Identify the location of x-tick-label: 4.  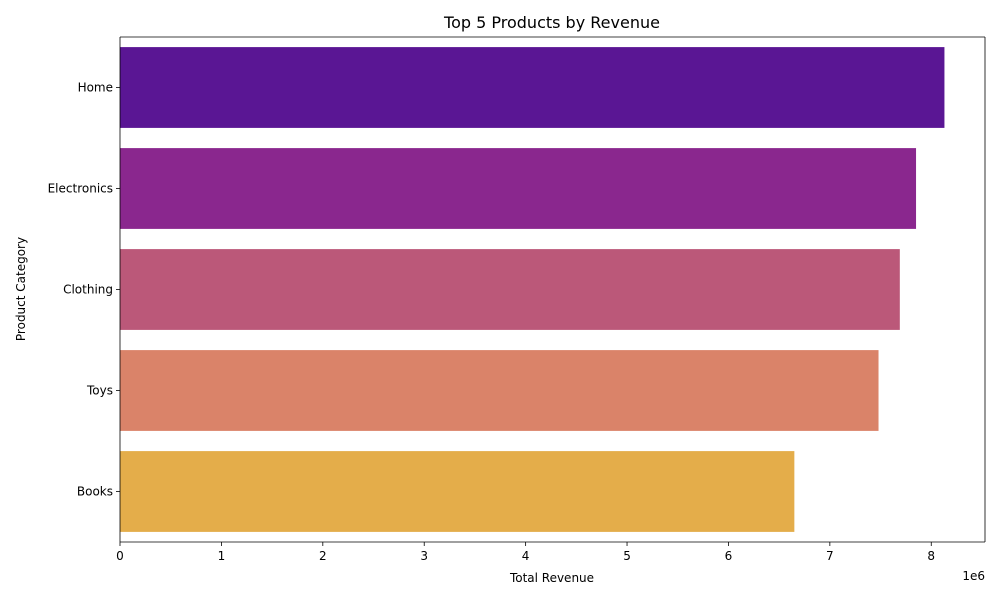
(526, 556).